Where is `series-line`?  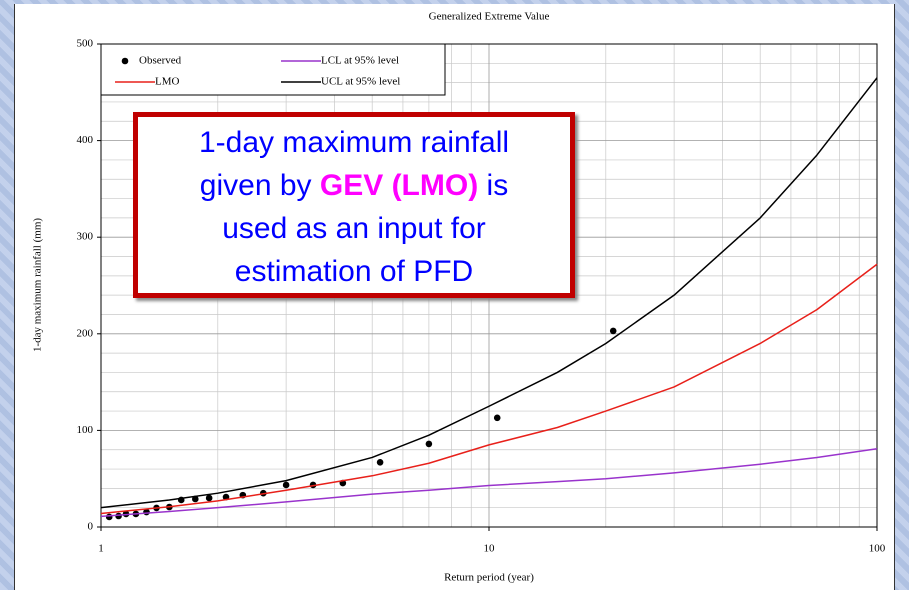 series-line is located at coordinates (489, 483).